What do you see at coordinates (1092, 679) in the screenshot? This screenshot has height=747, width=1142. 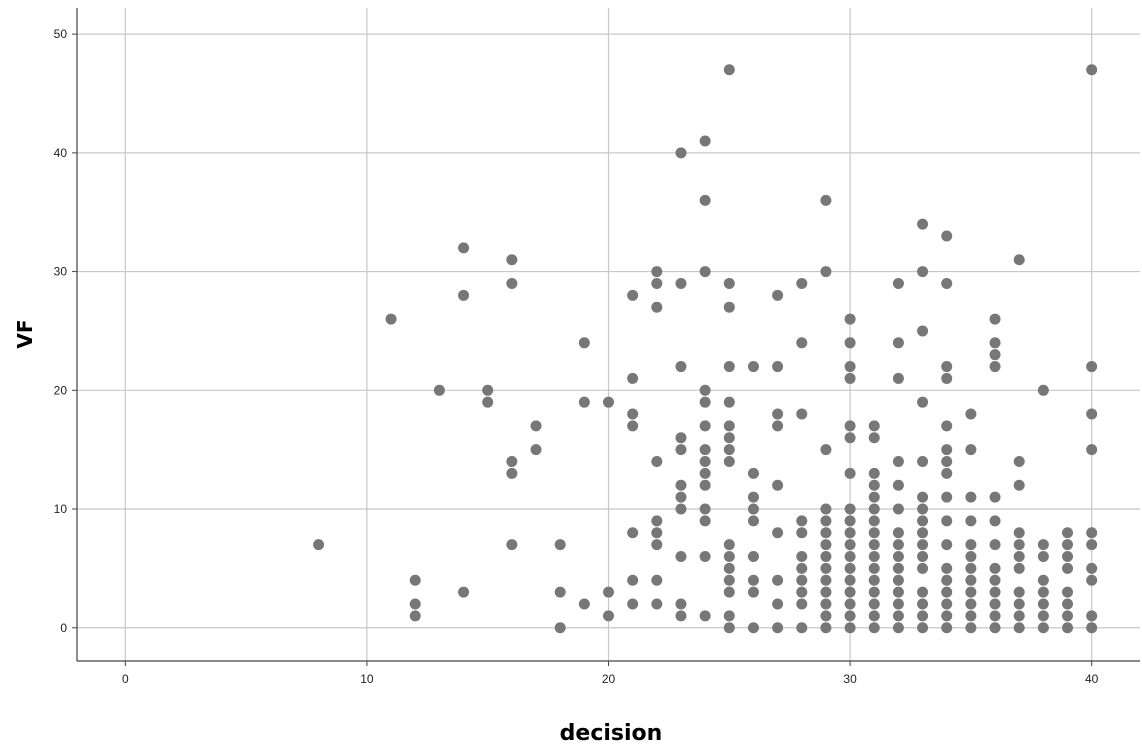 I see `x-tick-label: 40` at bounding box center [1092, 679].